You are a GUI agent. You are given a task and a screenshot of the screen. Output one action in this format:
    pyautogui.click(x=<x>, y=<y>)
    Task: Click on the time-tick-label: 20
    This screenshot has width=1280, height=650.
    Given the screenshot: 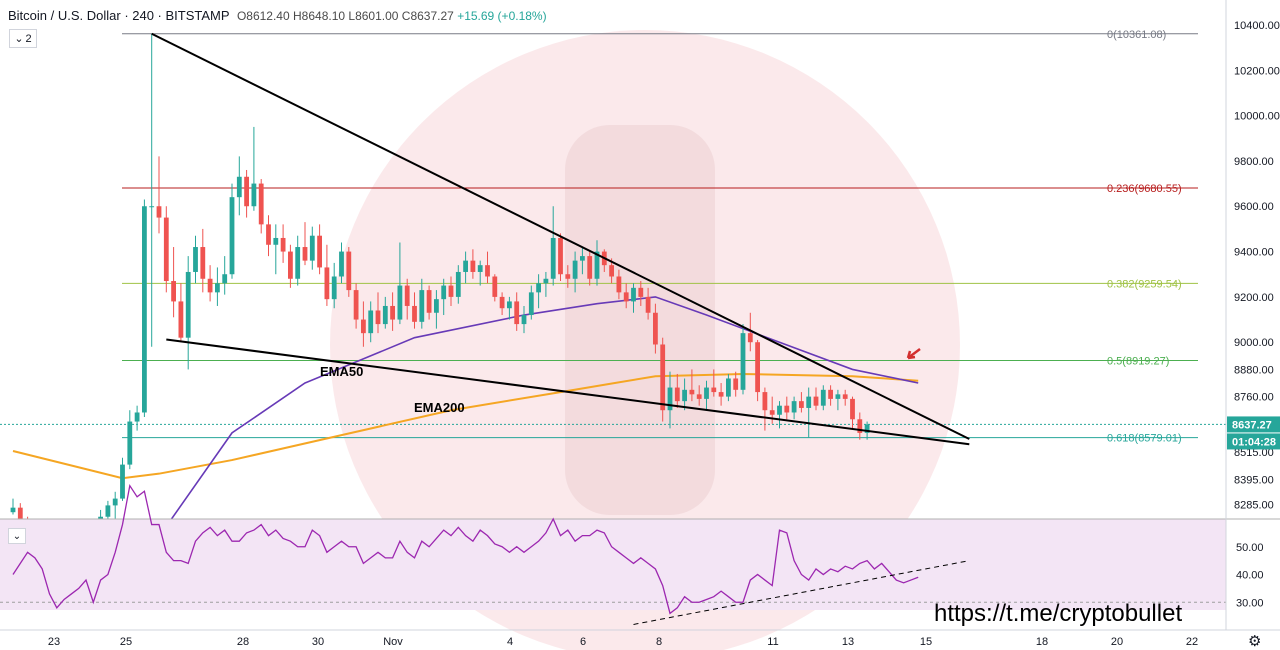 What is the action you would take?
    pyautogui.click(x=1117, y=642)
    